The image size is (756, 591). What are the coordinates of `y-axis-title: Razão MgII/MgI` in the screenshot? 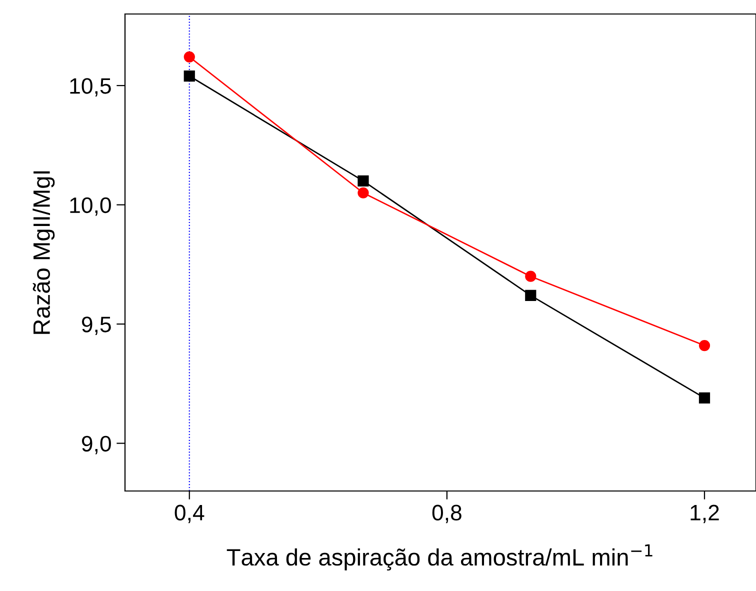 It's located at (43, 252).